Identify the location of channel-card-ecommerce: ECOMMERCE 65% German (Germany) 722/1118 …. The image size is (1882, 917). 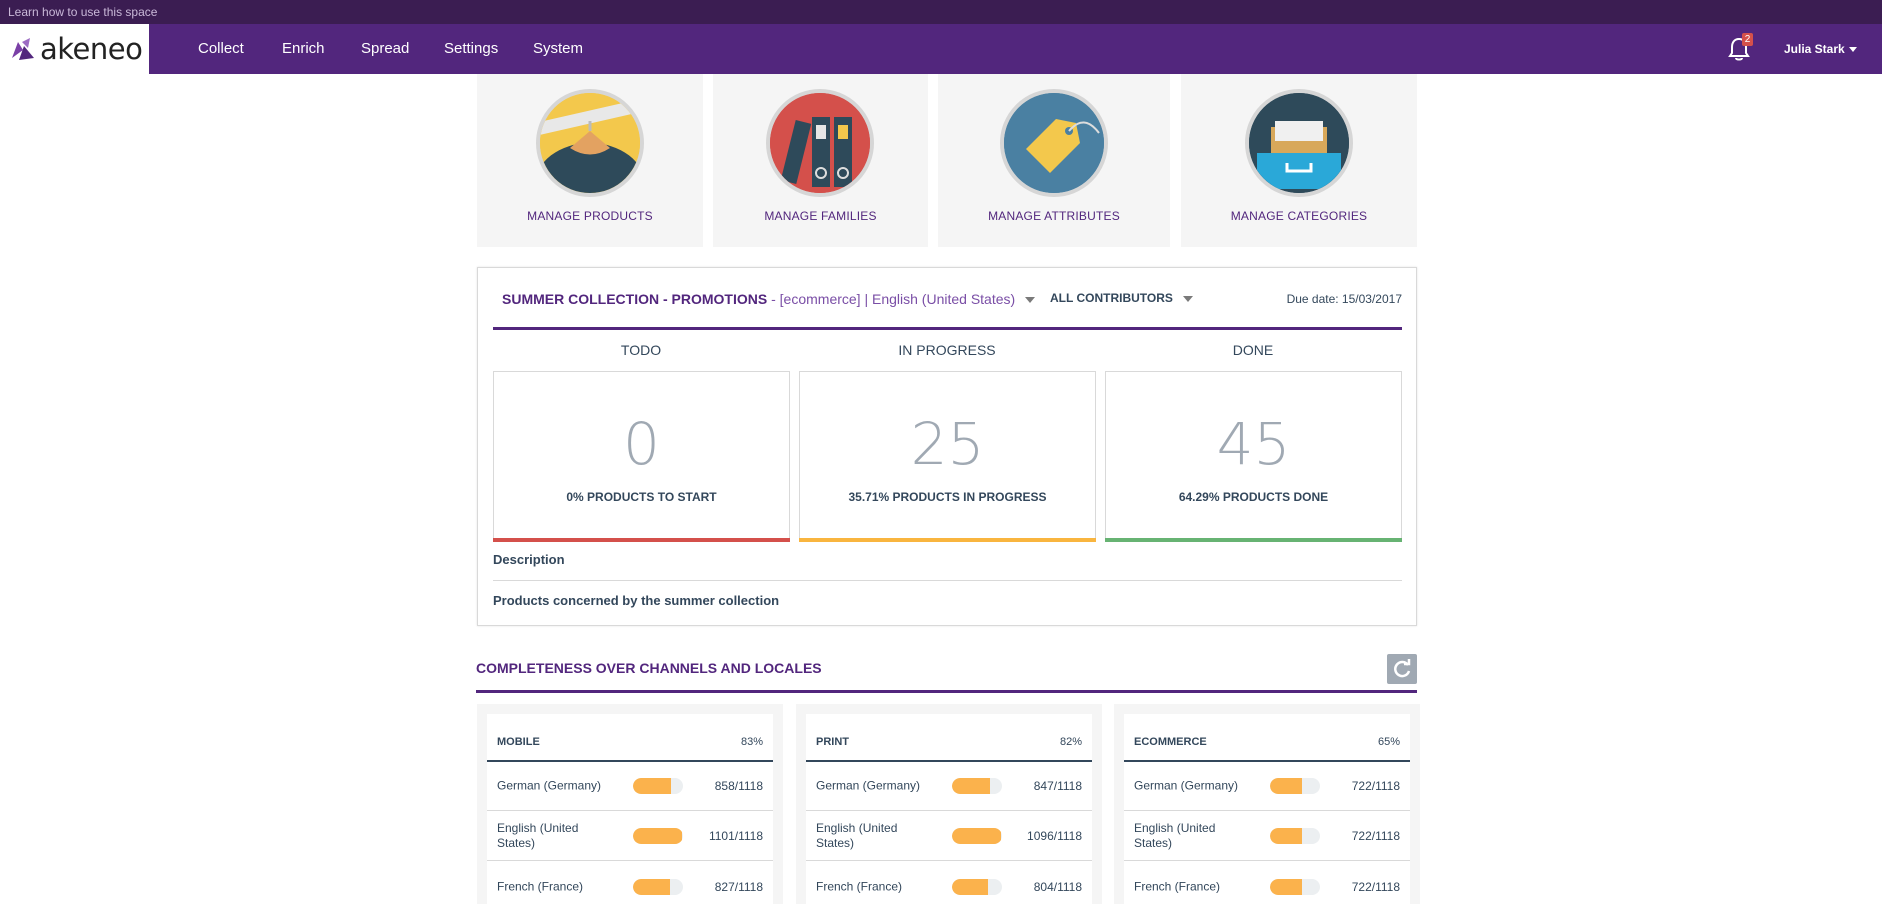
(1267, 804).